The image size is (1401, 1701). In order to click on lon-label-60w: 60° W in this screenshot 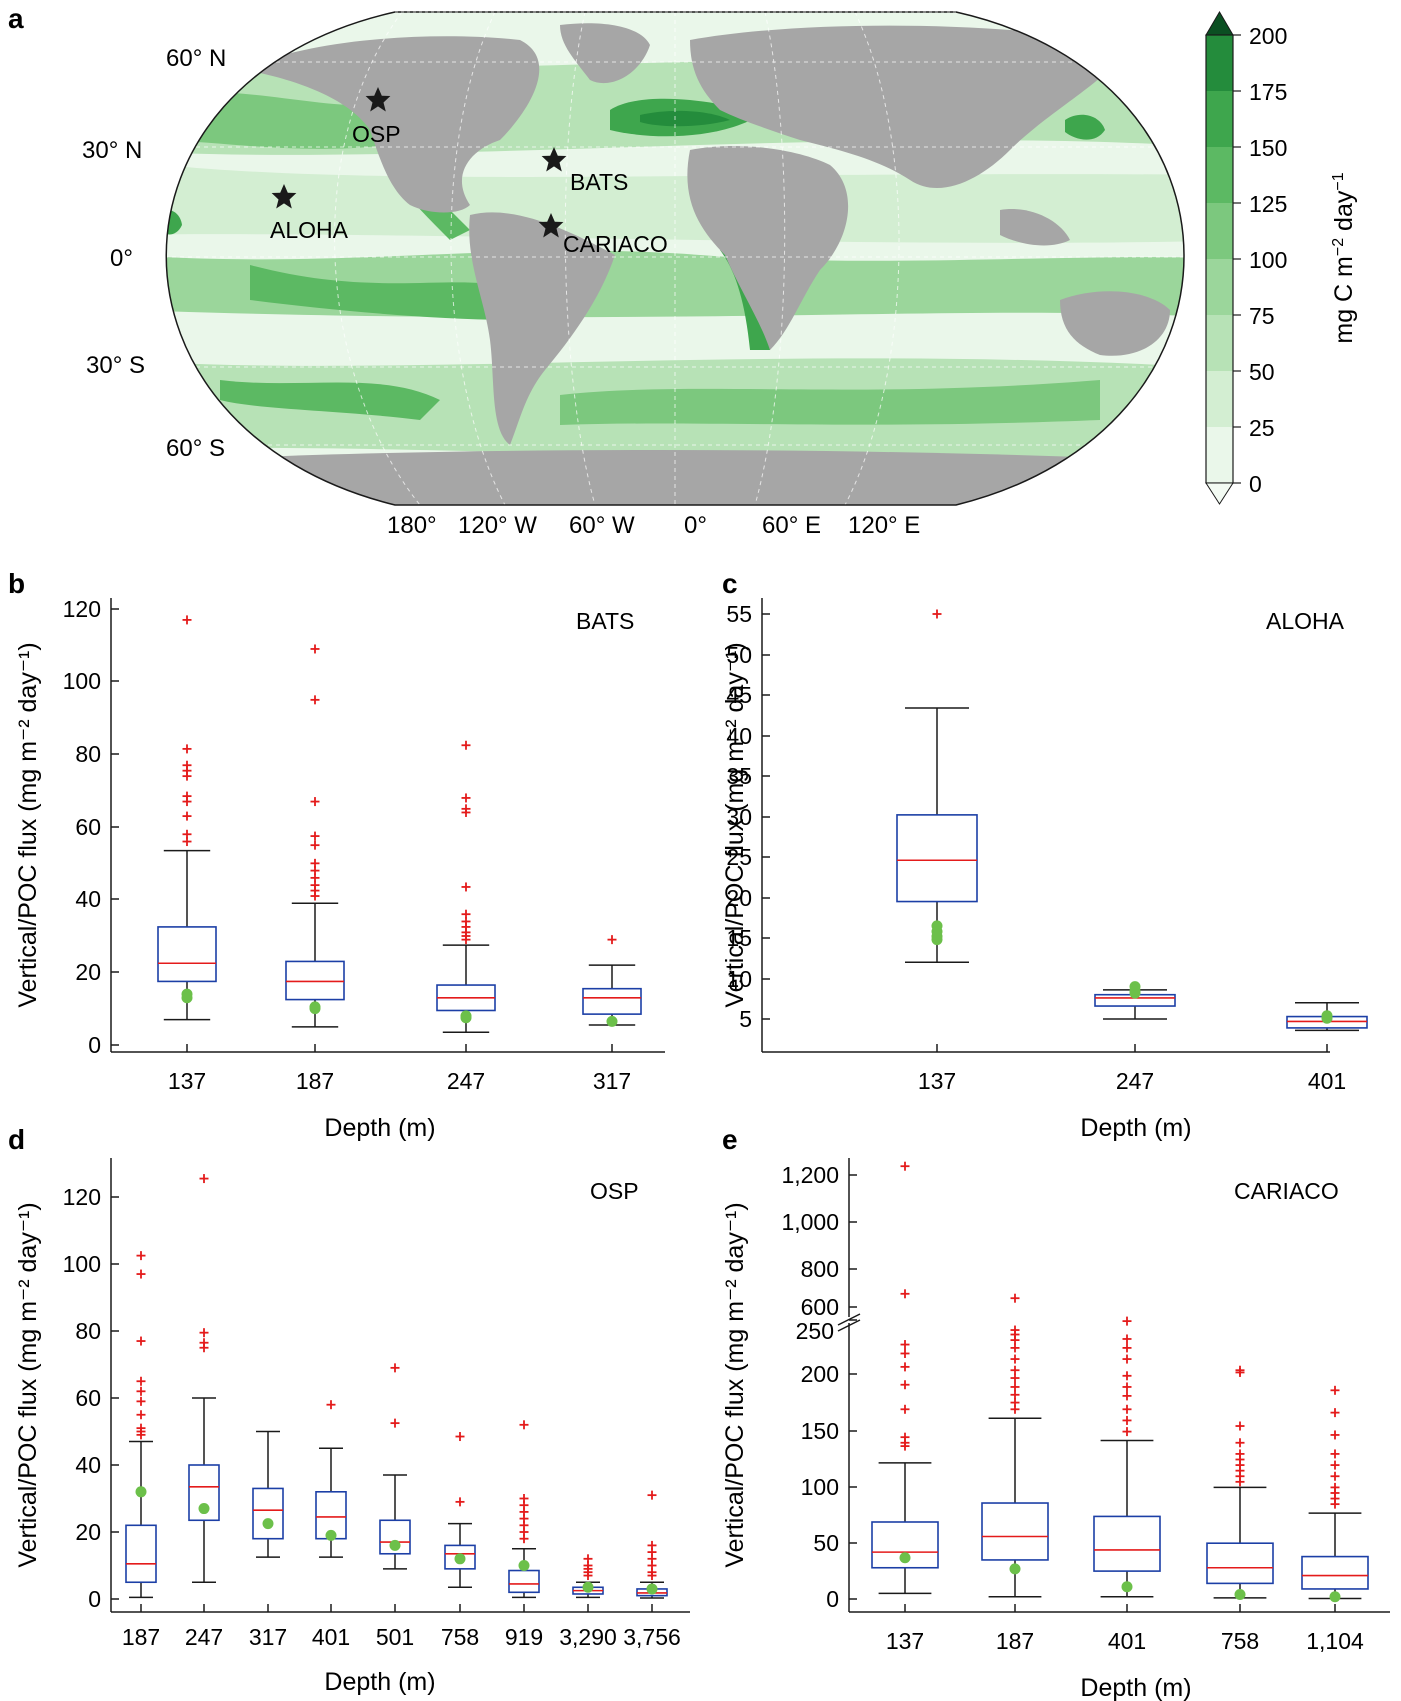, I will do `click(602, 525)`.